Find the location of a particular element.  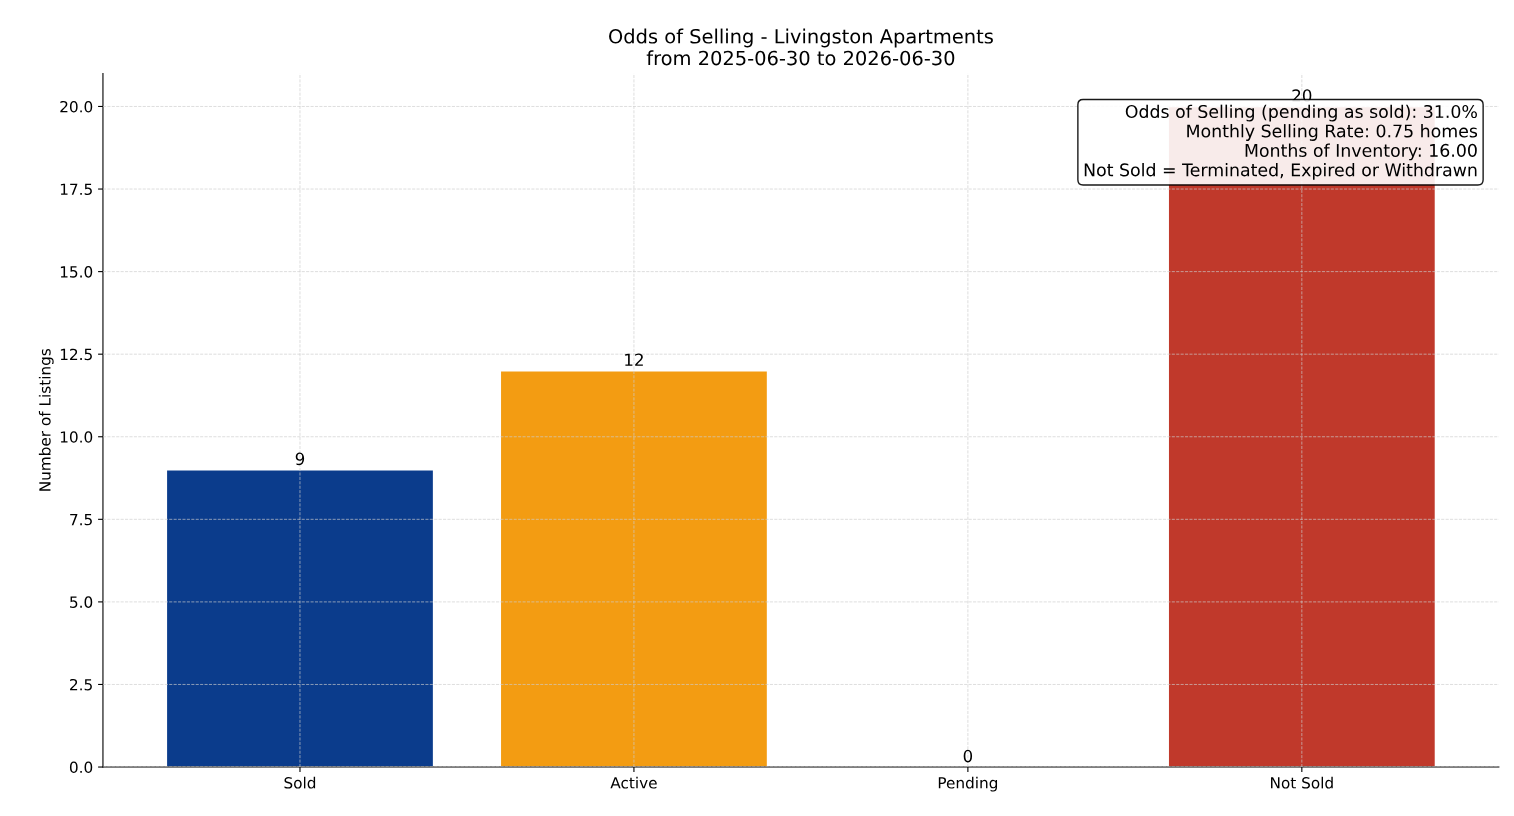

x-tick-label: Not Sold is located at coordinates (1302, 782).